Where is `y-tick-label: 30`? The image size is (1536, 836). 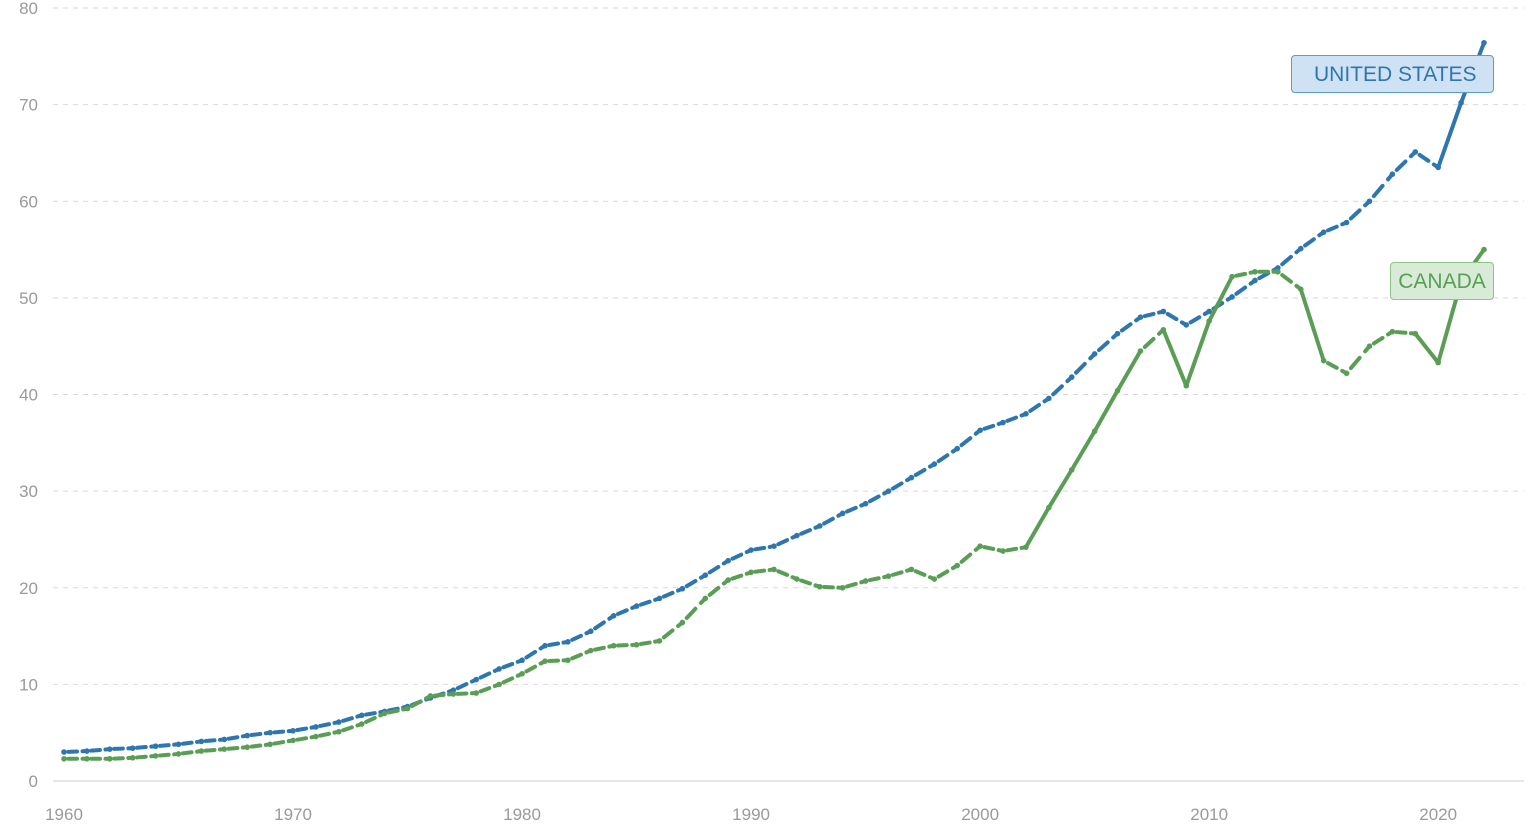
y-tick-label: 30 is located at coordinates (28, 491).